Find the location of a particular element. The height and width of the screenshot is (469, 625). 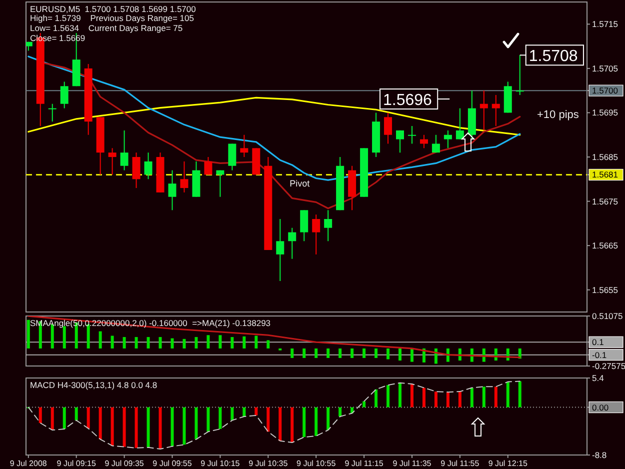

y-tick-label: -0.27575 is located at coordinates (608, 365).